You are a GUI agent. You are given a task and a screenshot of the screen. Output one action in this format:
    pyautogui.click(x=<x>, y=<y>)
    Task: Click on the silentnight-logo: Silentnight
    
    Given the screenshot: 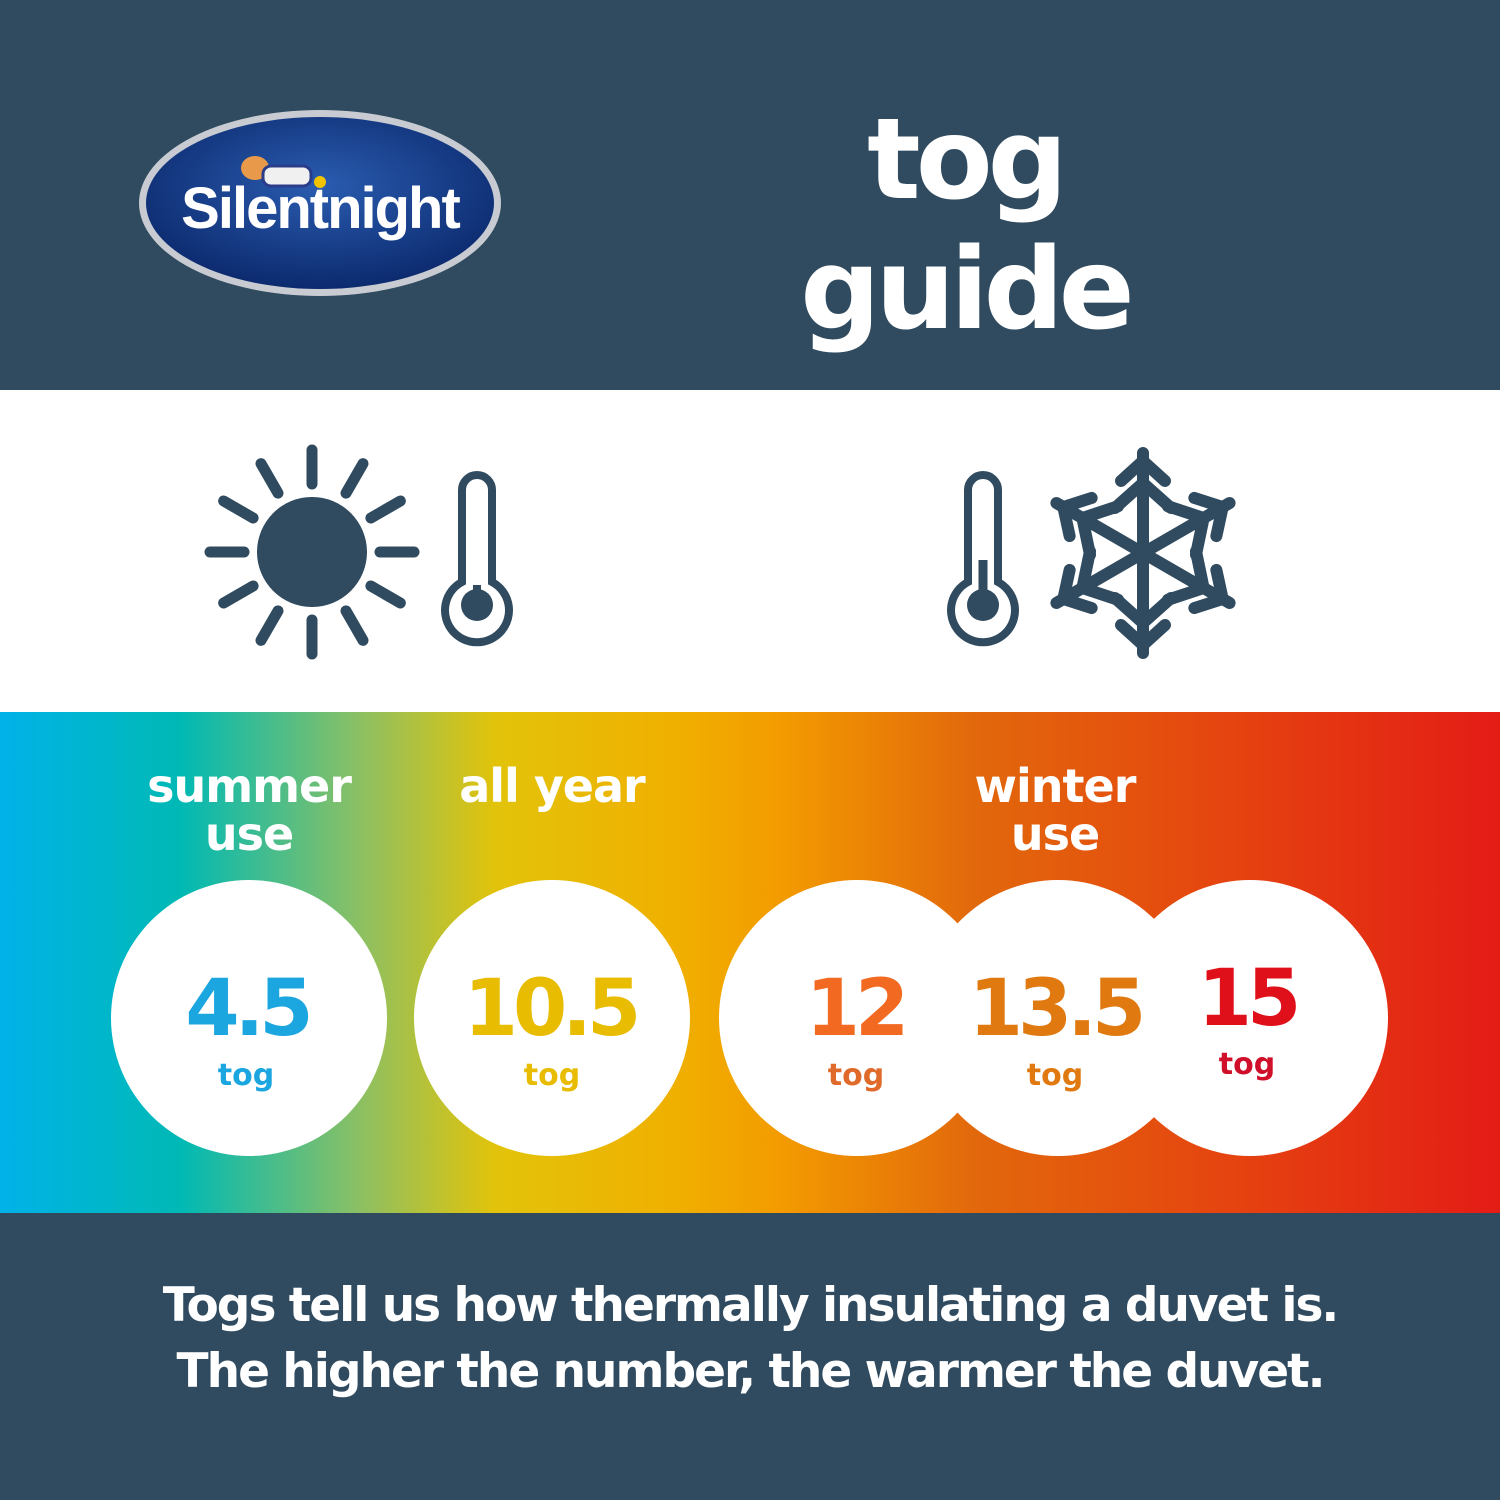 What is the action you would take?
    pyautogui.click(x=320, y=203)
    